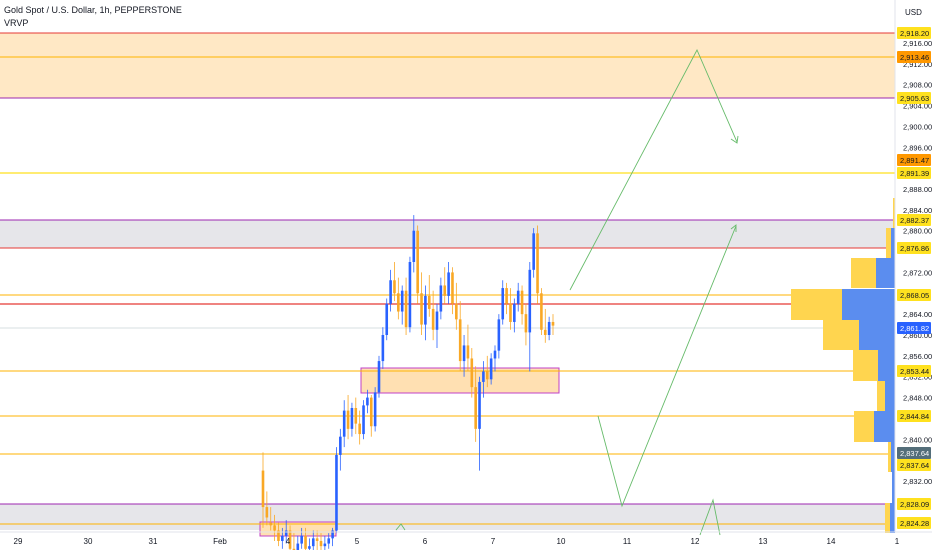  Describe the element at coordinates (357, 541) in the screenshot. I see `time-tick: 5` at that location.